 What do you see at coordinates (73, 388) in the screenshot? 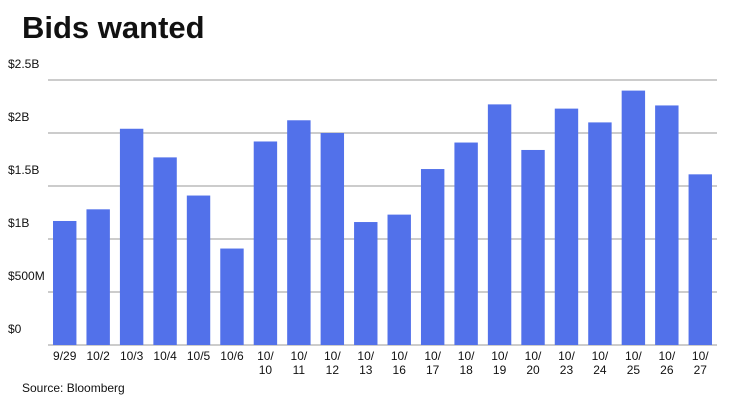
I see `source-note: Source: Bloomberg` at bounding box center [73, 388].